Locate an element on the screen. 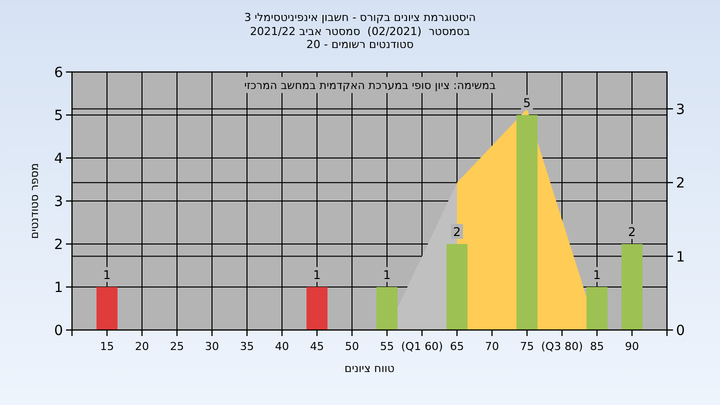 The width and height of the screenshot is (720, 405). y2-tick-label: 0 is located at coordinates (680, 331).